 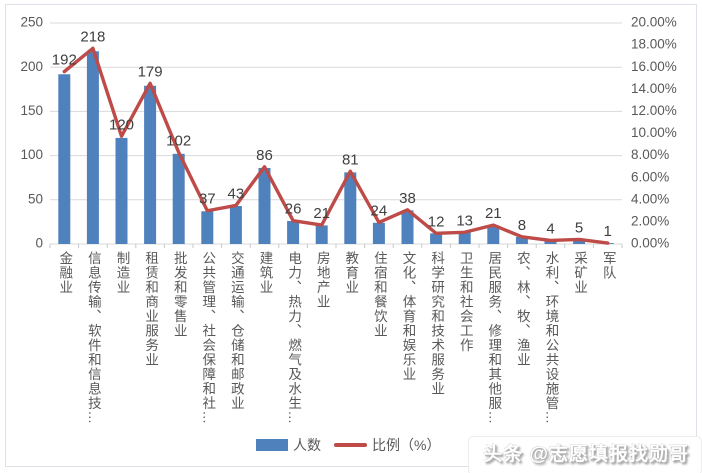 I want to click on bar-value-label: 8, so click(x=522, y=225).